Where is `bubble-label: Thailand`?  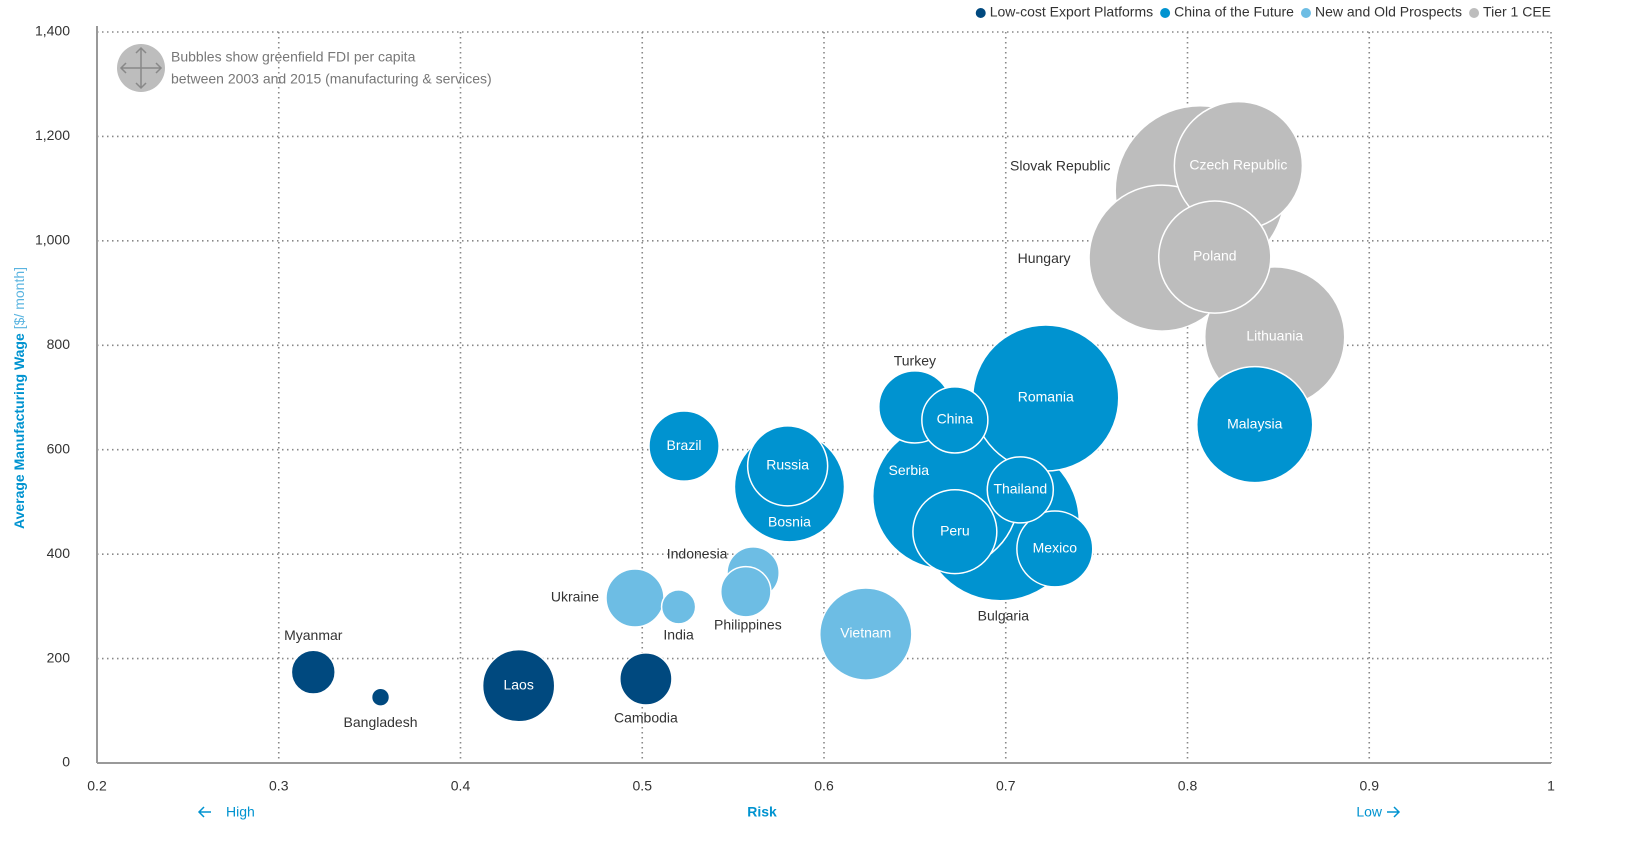 bubble-label: Thailand is located at coordinates (1020, 489).